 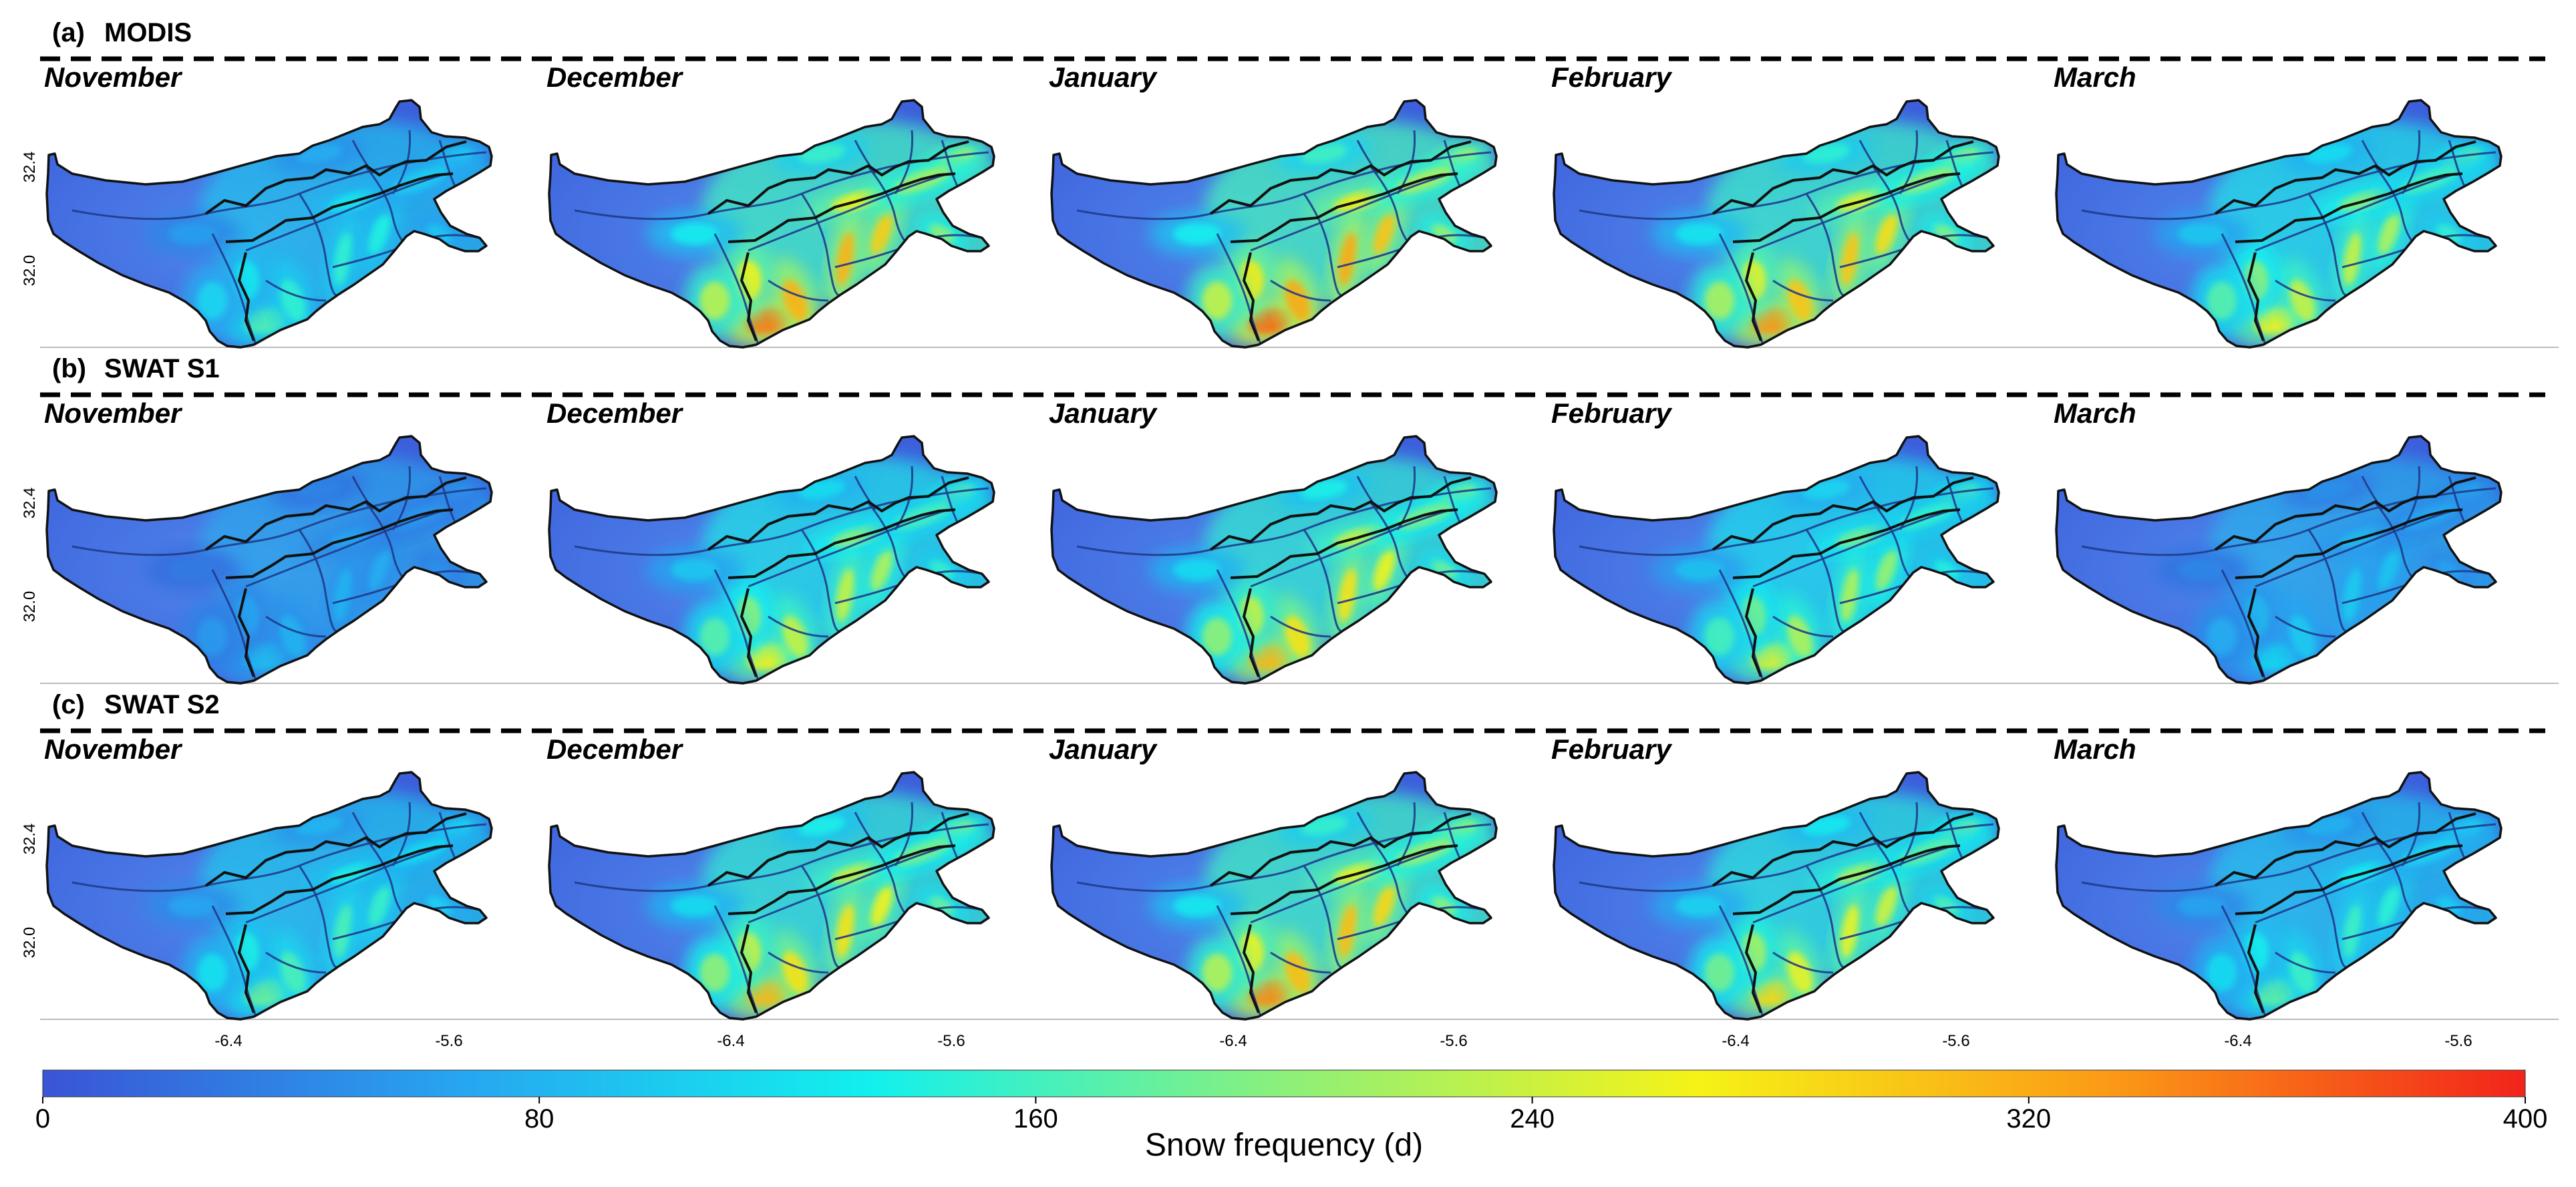 What do you see at coordinates (30, 503) in the screenshot?
I see `y-tick-label: 32.4` at bounding box center [30, 503].